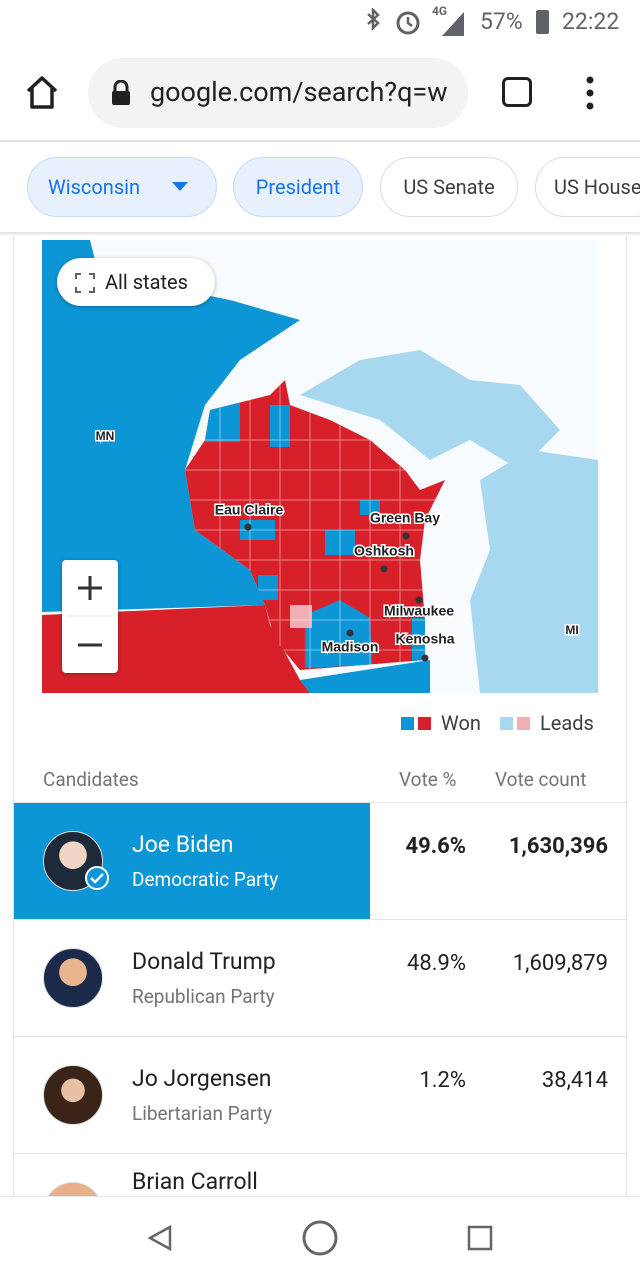 The image size is (640, 1281). I want to click on chip-race: President, so click(298, 187).